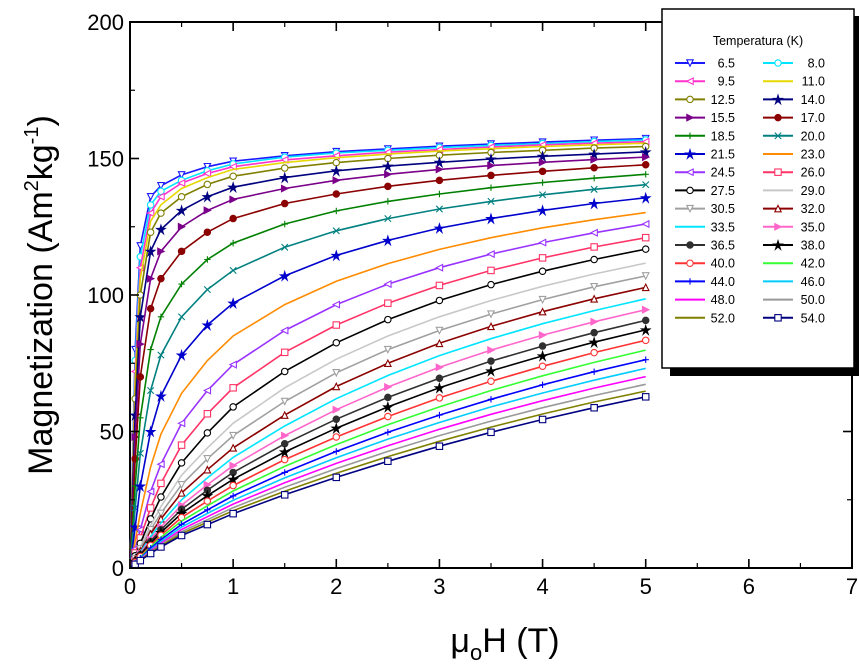 This screenshot has width=859, height=664. What do you see at coordinates (233, 436) in the screenshot?
I see `data-point-30.5-7` at bounding box center [233, 436].